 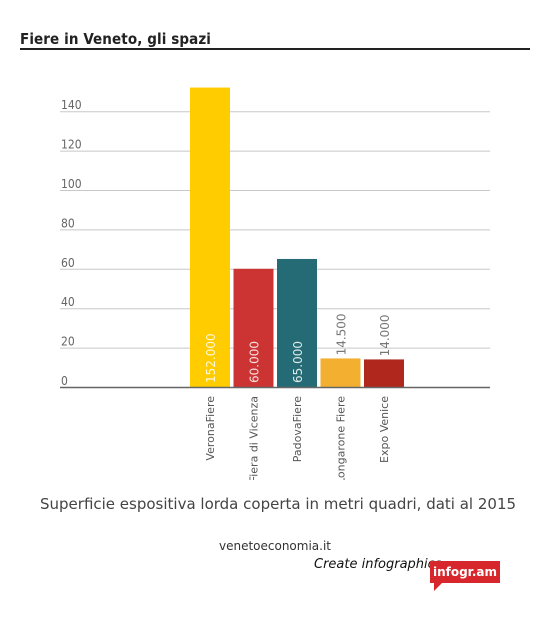 I want to click on y-tick-label: 140, so click(x=71, y=105).